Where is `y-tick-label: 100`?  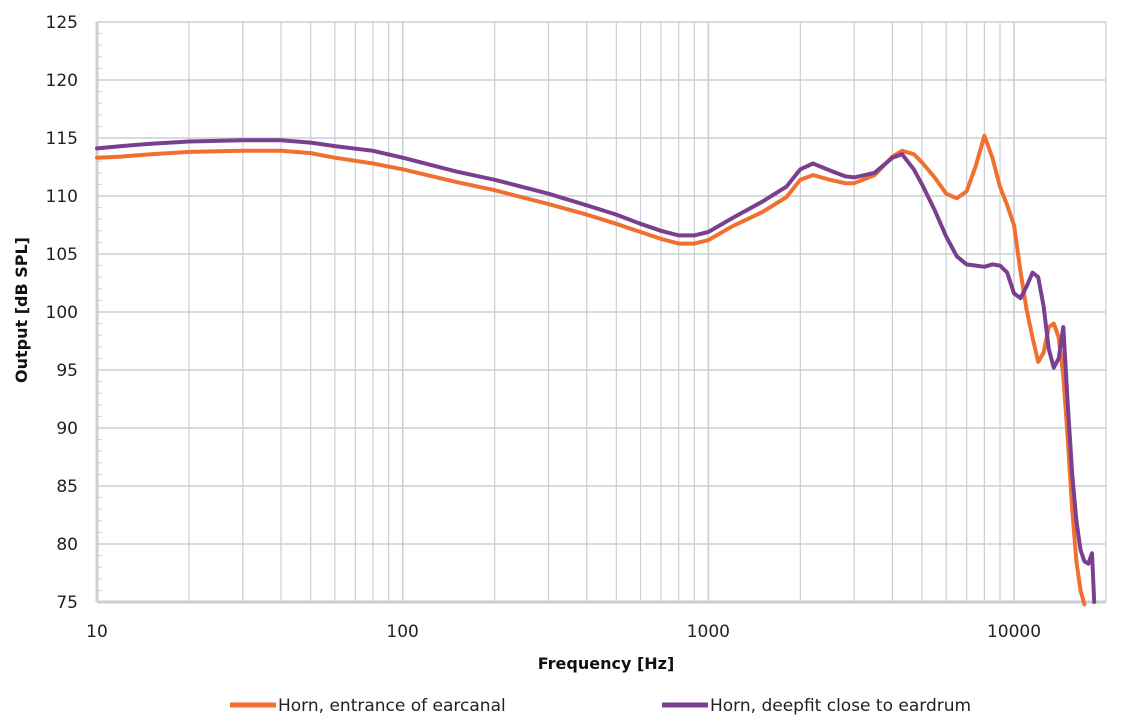 y-tick-label: 100 is located at coordinates (62, 313).